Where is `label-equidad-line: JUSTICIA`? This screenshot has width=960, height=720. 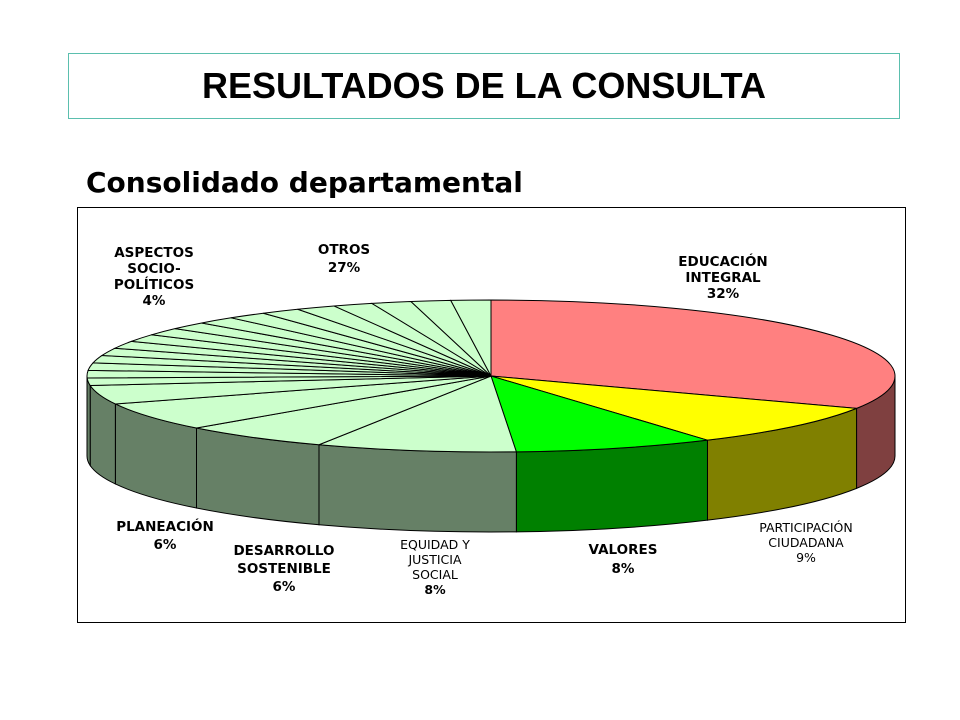
label-equidad-line: JUSTICIA is located at coordinates (434, 559).